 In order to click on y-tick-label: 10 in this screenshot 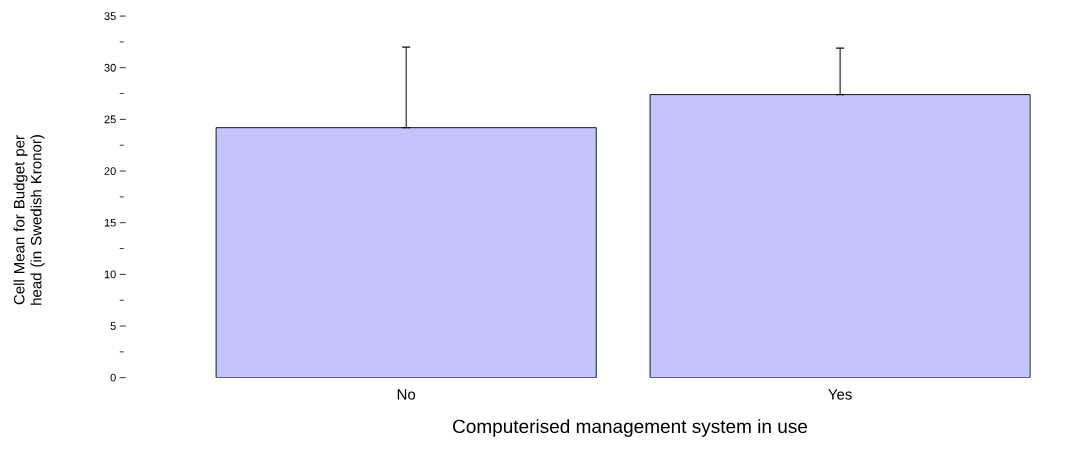, I will do `click(110, 274)`.